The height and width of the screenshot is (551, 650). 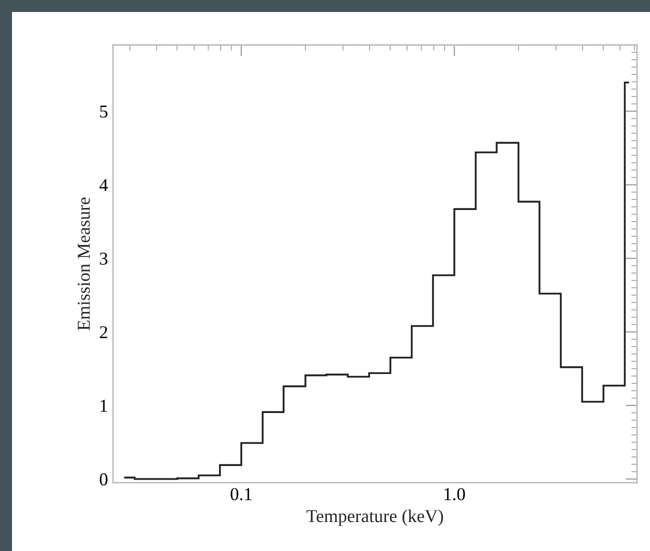 What do you see at coordinates (454, 494) in the screenshot?
I see `x-tick-label: 1.0` at bounding box center [454, 494].